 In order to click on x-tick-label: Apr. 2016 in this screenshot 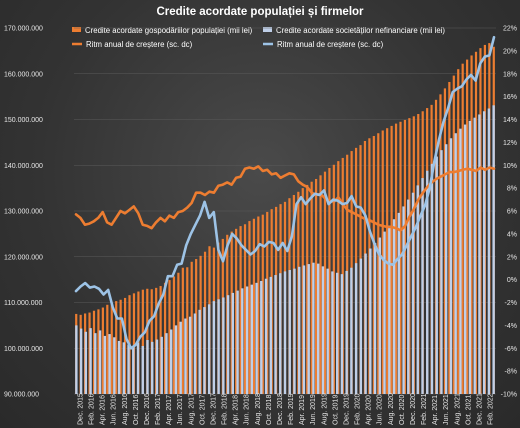, I will do `click(103, 410)`.